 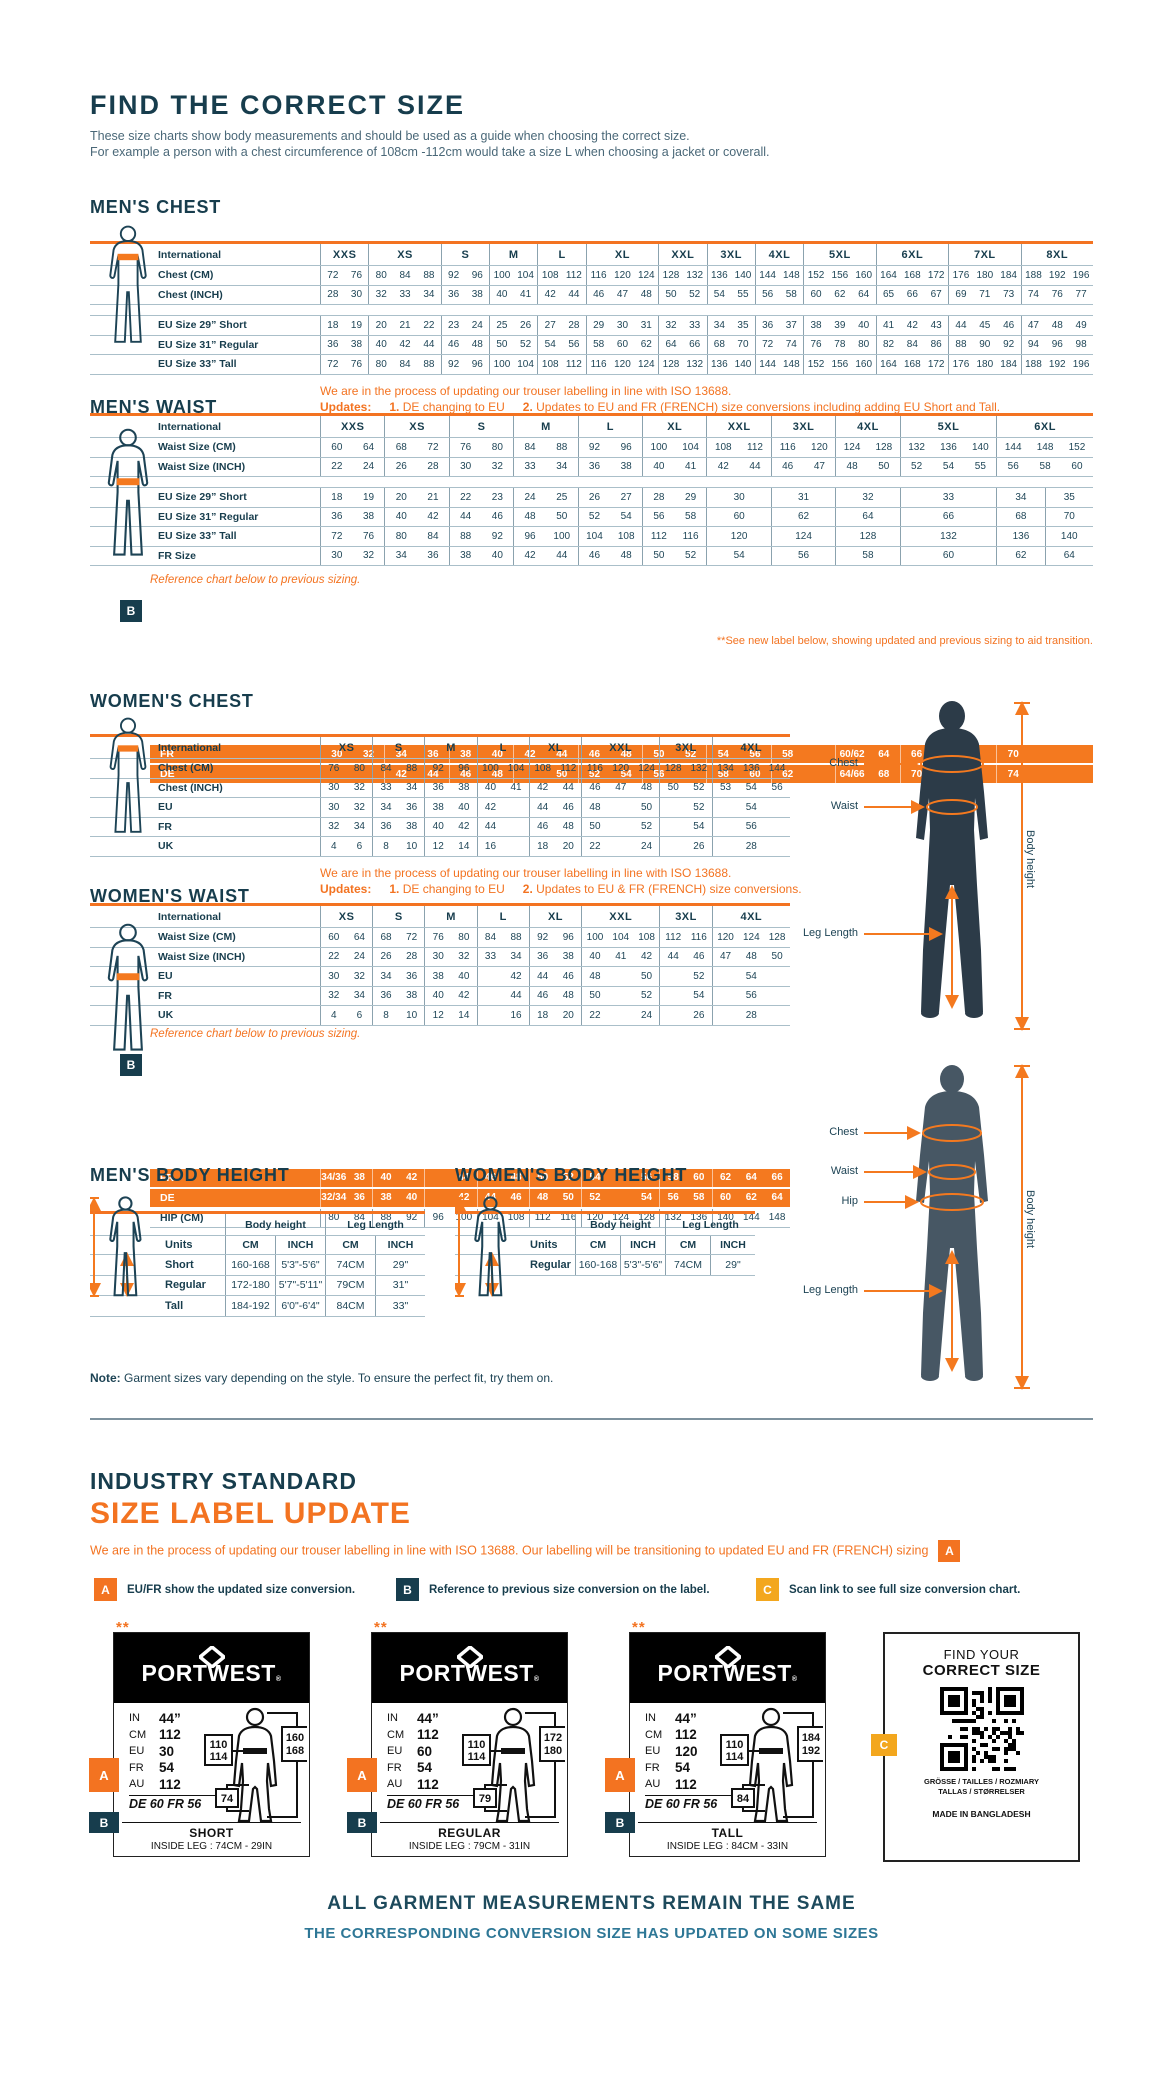 What do you see at coordinates (152, 1751) in the screenshot?
I see `size-row: EU 30` at bounding box center [152, 1751].